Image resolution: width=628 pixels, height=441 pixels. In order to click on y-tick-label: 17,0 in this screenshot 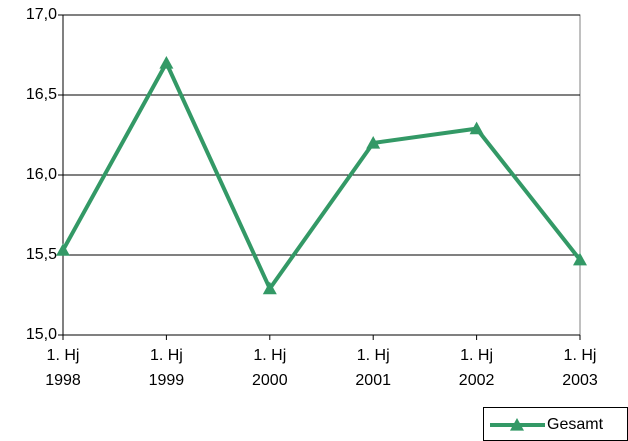, I will do `click(41, 14)`.